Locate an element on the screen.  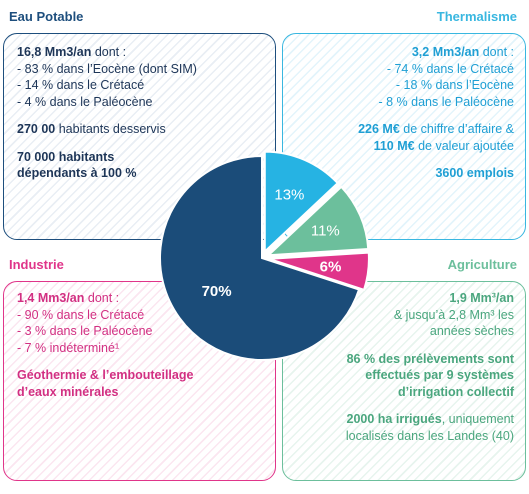
eau-line-bold: 270 00 is located at coordinates (36, 129).